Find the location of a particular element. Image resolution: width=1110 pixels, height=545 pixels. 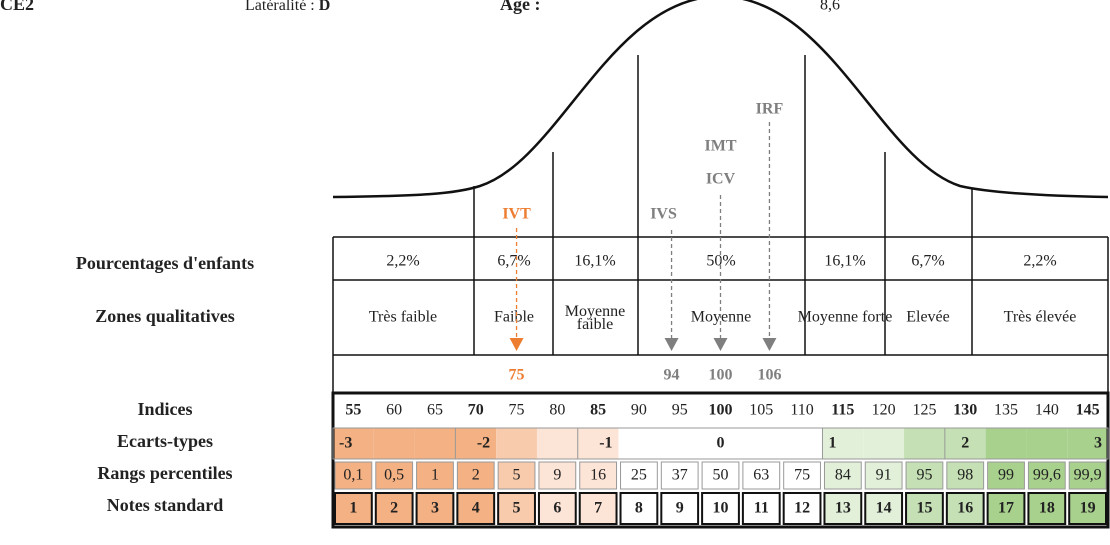

percentile: 2 is located at coordinates (476, 475).